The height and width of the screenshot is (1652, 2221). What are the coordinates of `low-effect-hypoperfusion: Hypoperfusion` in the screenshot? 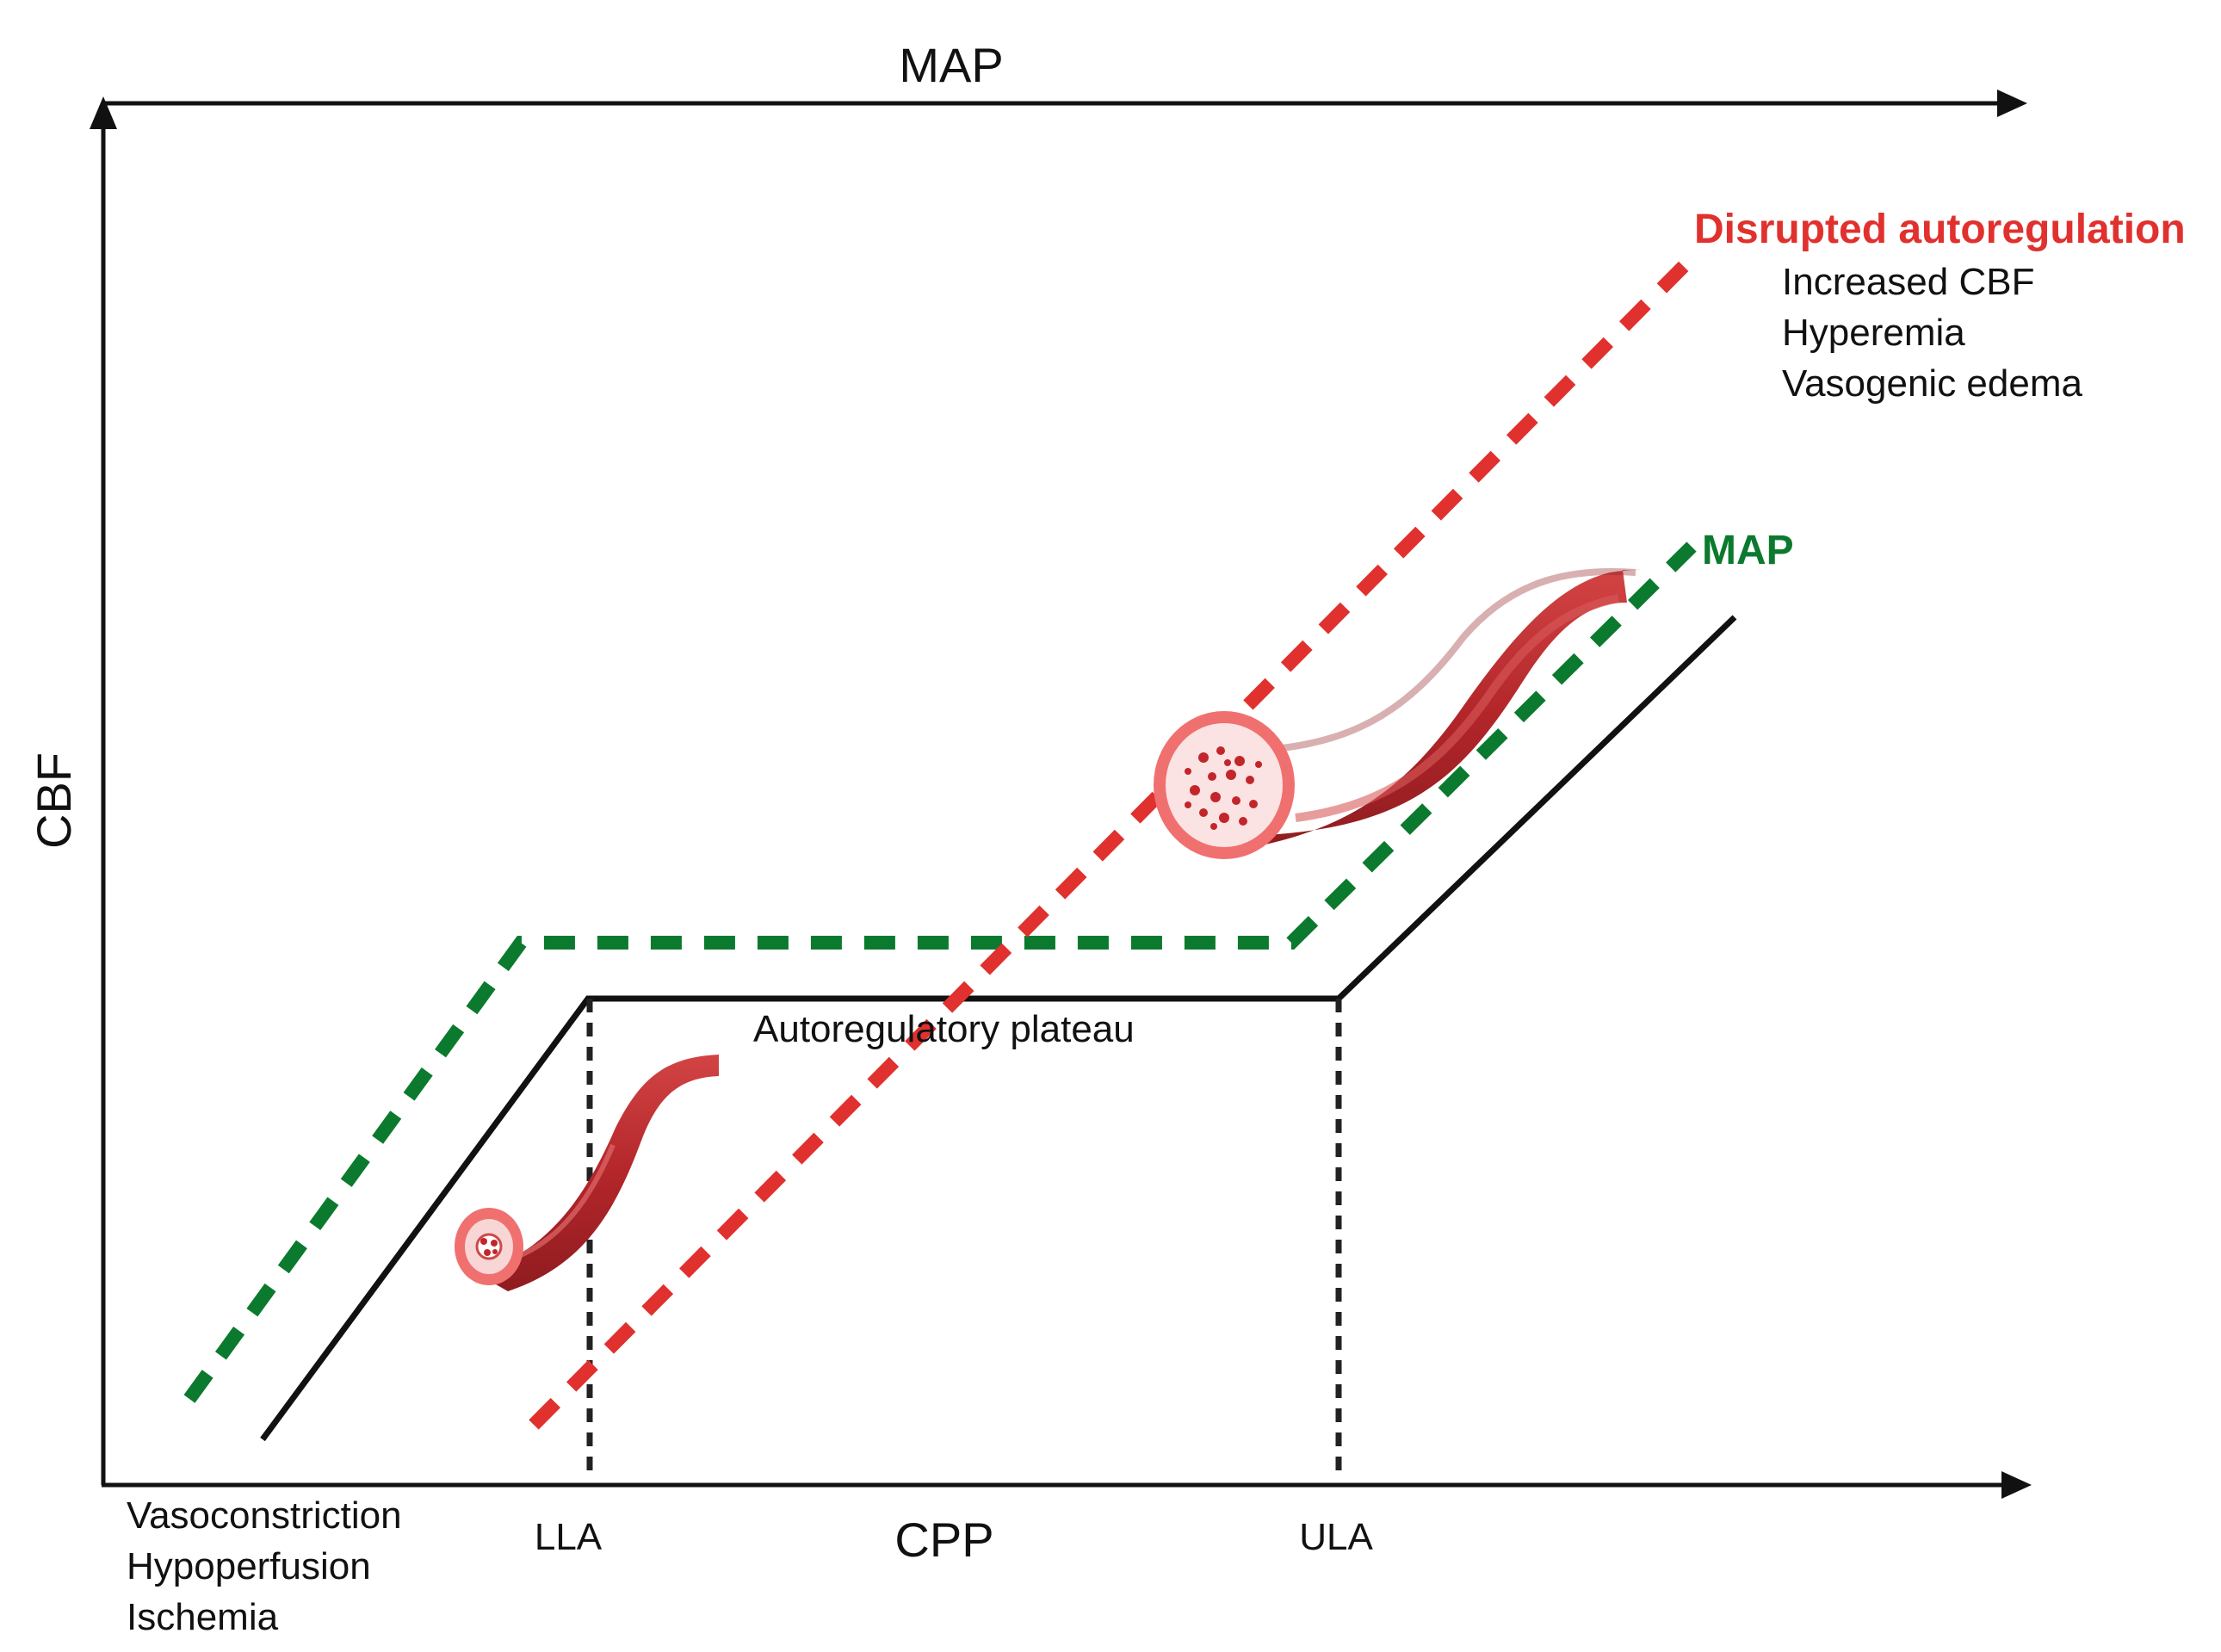 It's located at (249, 1566).